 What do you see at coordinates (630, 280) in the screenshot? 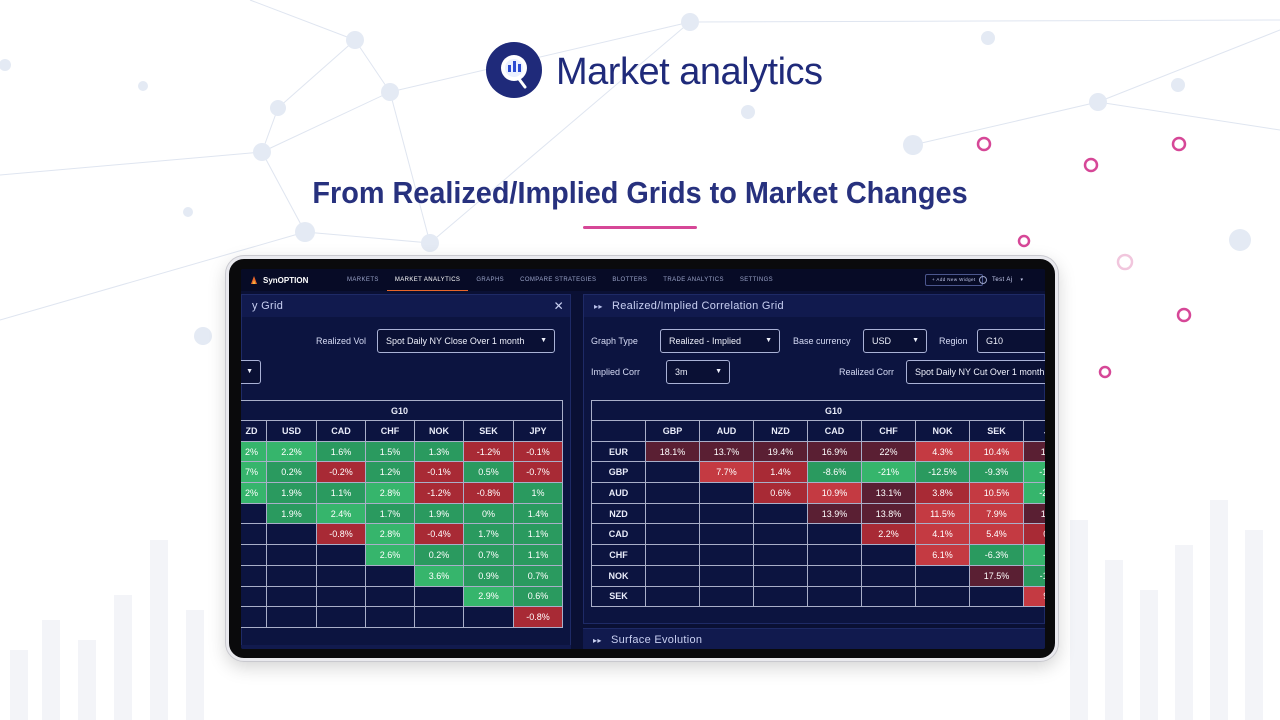
I see `nav-blotters: BLOTTERS` at bounding box center [630, 280].